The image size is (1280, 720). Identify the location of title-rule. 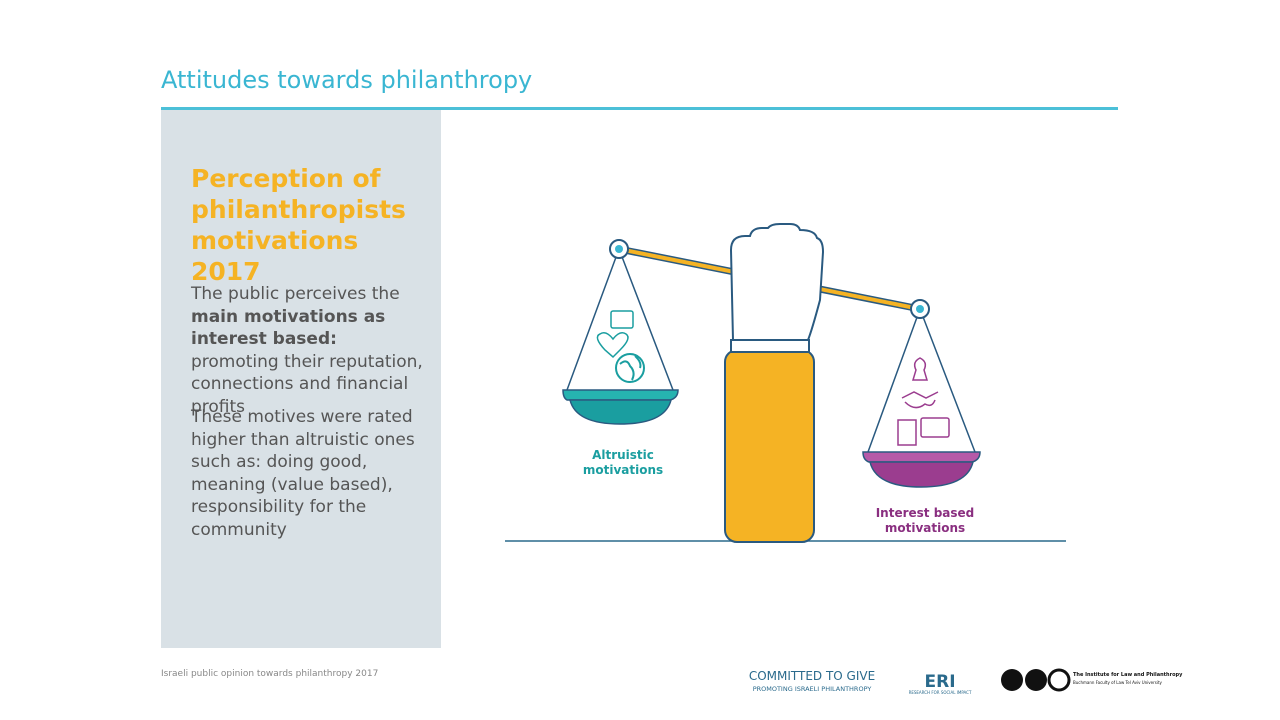
(639, 108).